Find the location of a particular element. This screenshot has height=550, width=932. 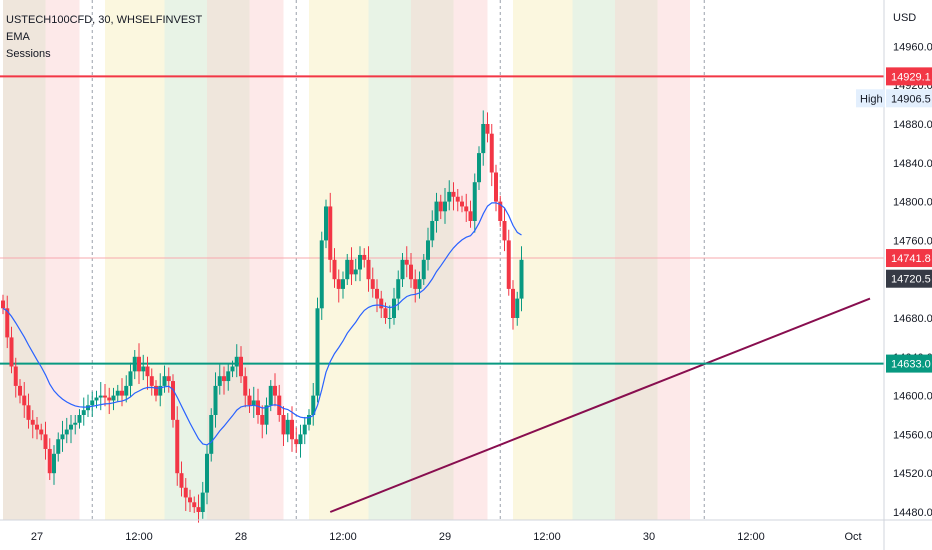

y-tick-label: 14960.0 is located at coordinates (912, 47).